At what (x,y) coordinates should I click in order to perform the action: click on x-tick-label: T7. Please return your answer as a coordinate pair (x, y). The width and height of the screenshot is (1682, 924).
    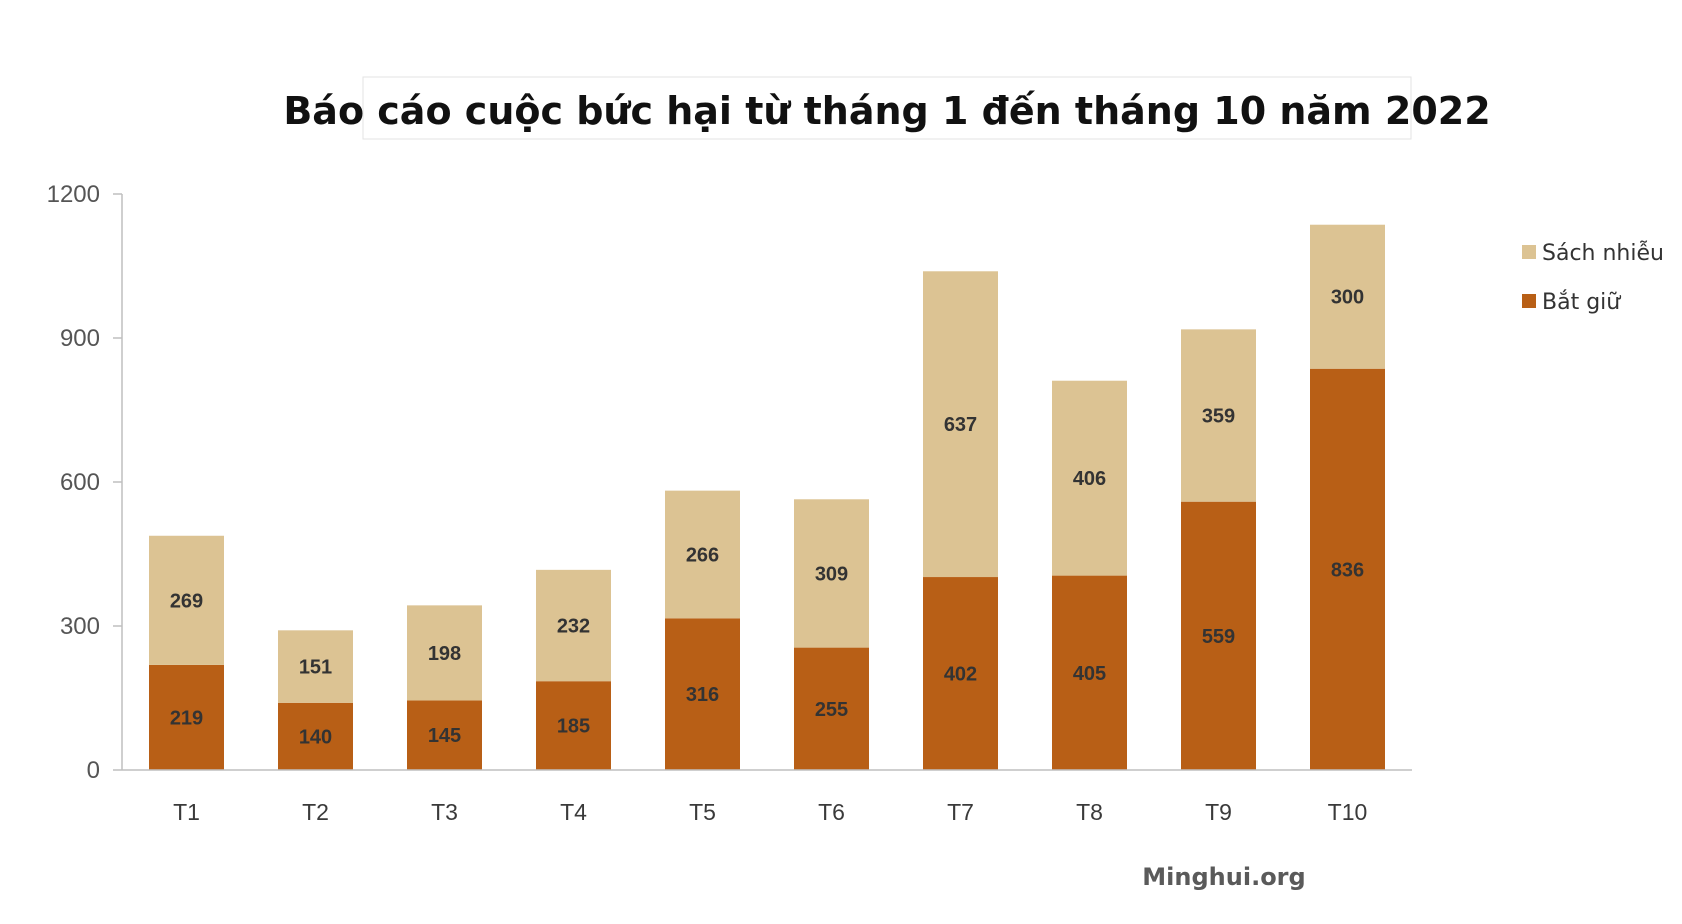
    Looking at the image, I should click on (960, 812).